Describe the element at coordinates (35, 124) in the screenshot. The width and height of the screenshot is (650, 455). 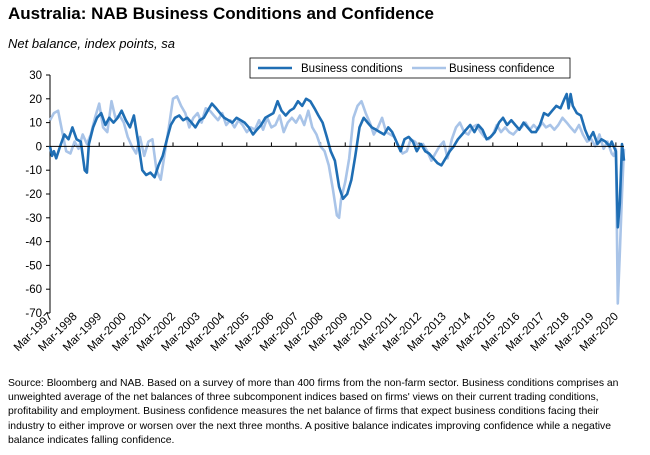
I see `y-tick-label: 10` at that location.